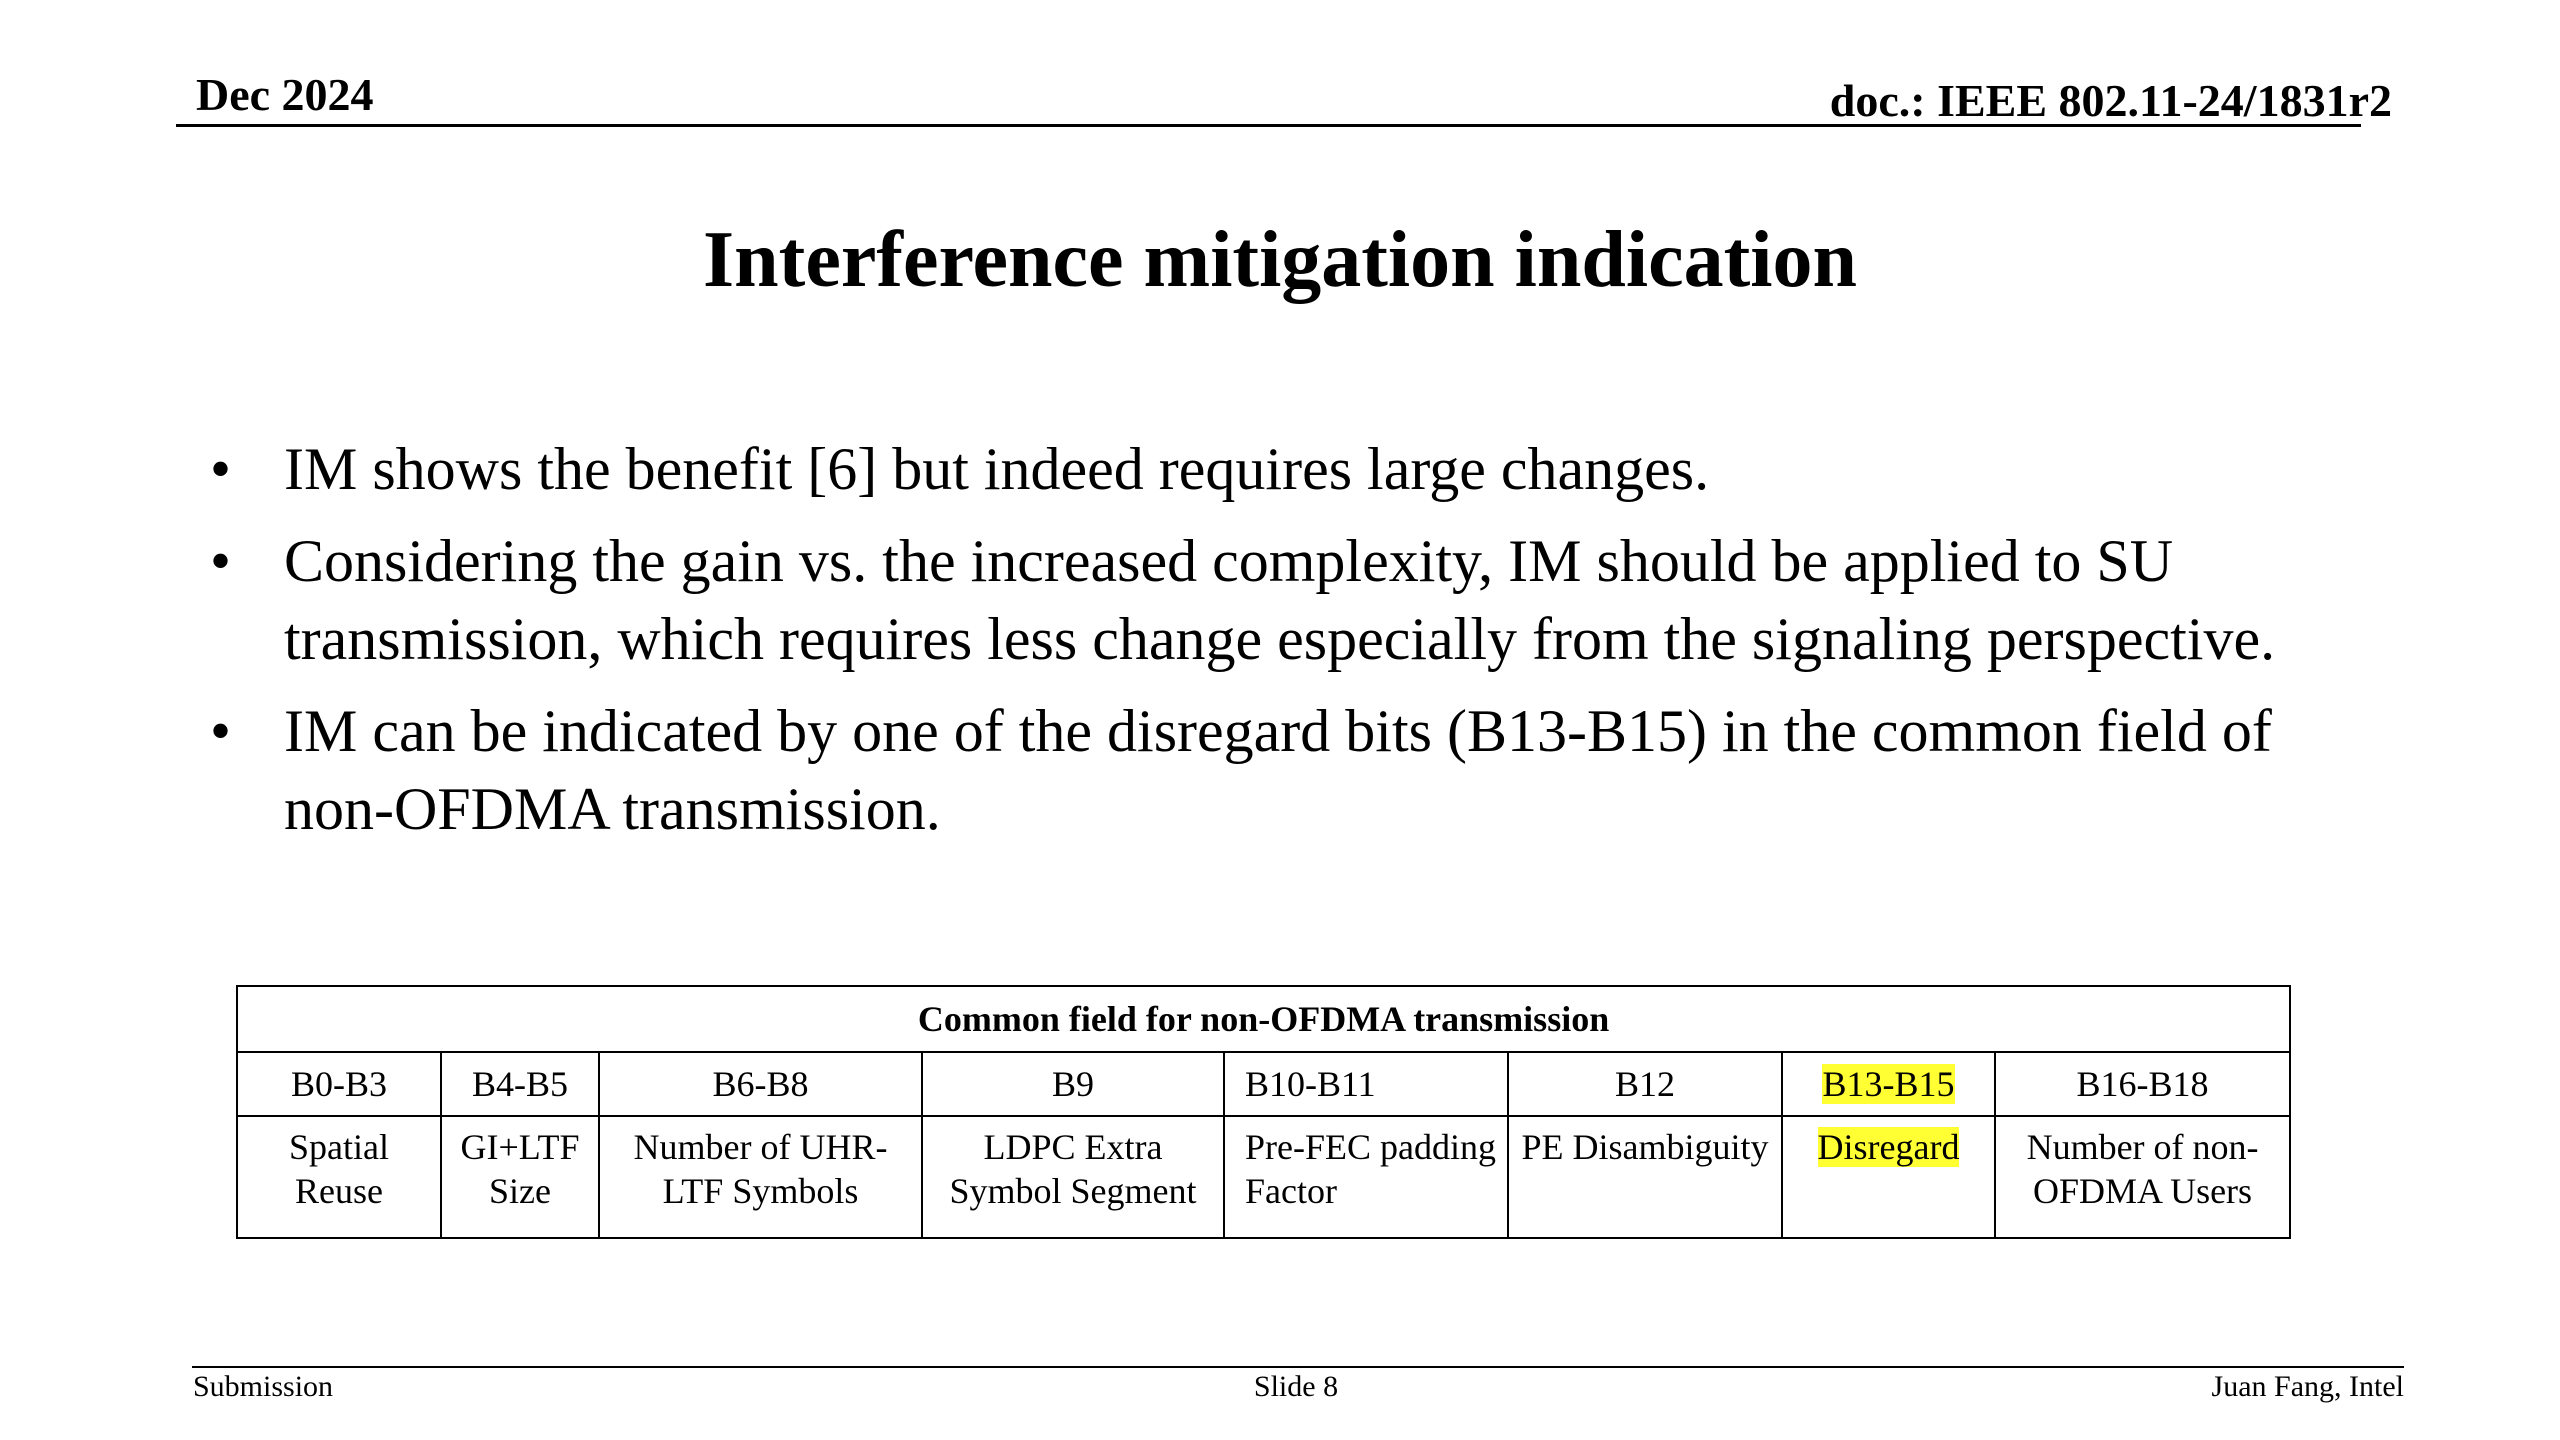 Image resolution: width=2560 pixels, height=1440 pixels. Describe the element at coordinates (1366, 1084) in the screenshot. I see `bit-range-cell: B10-B11` at that location.